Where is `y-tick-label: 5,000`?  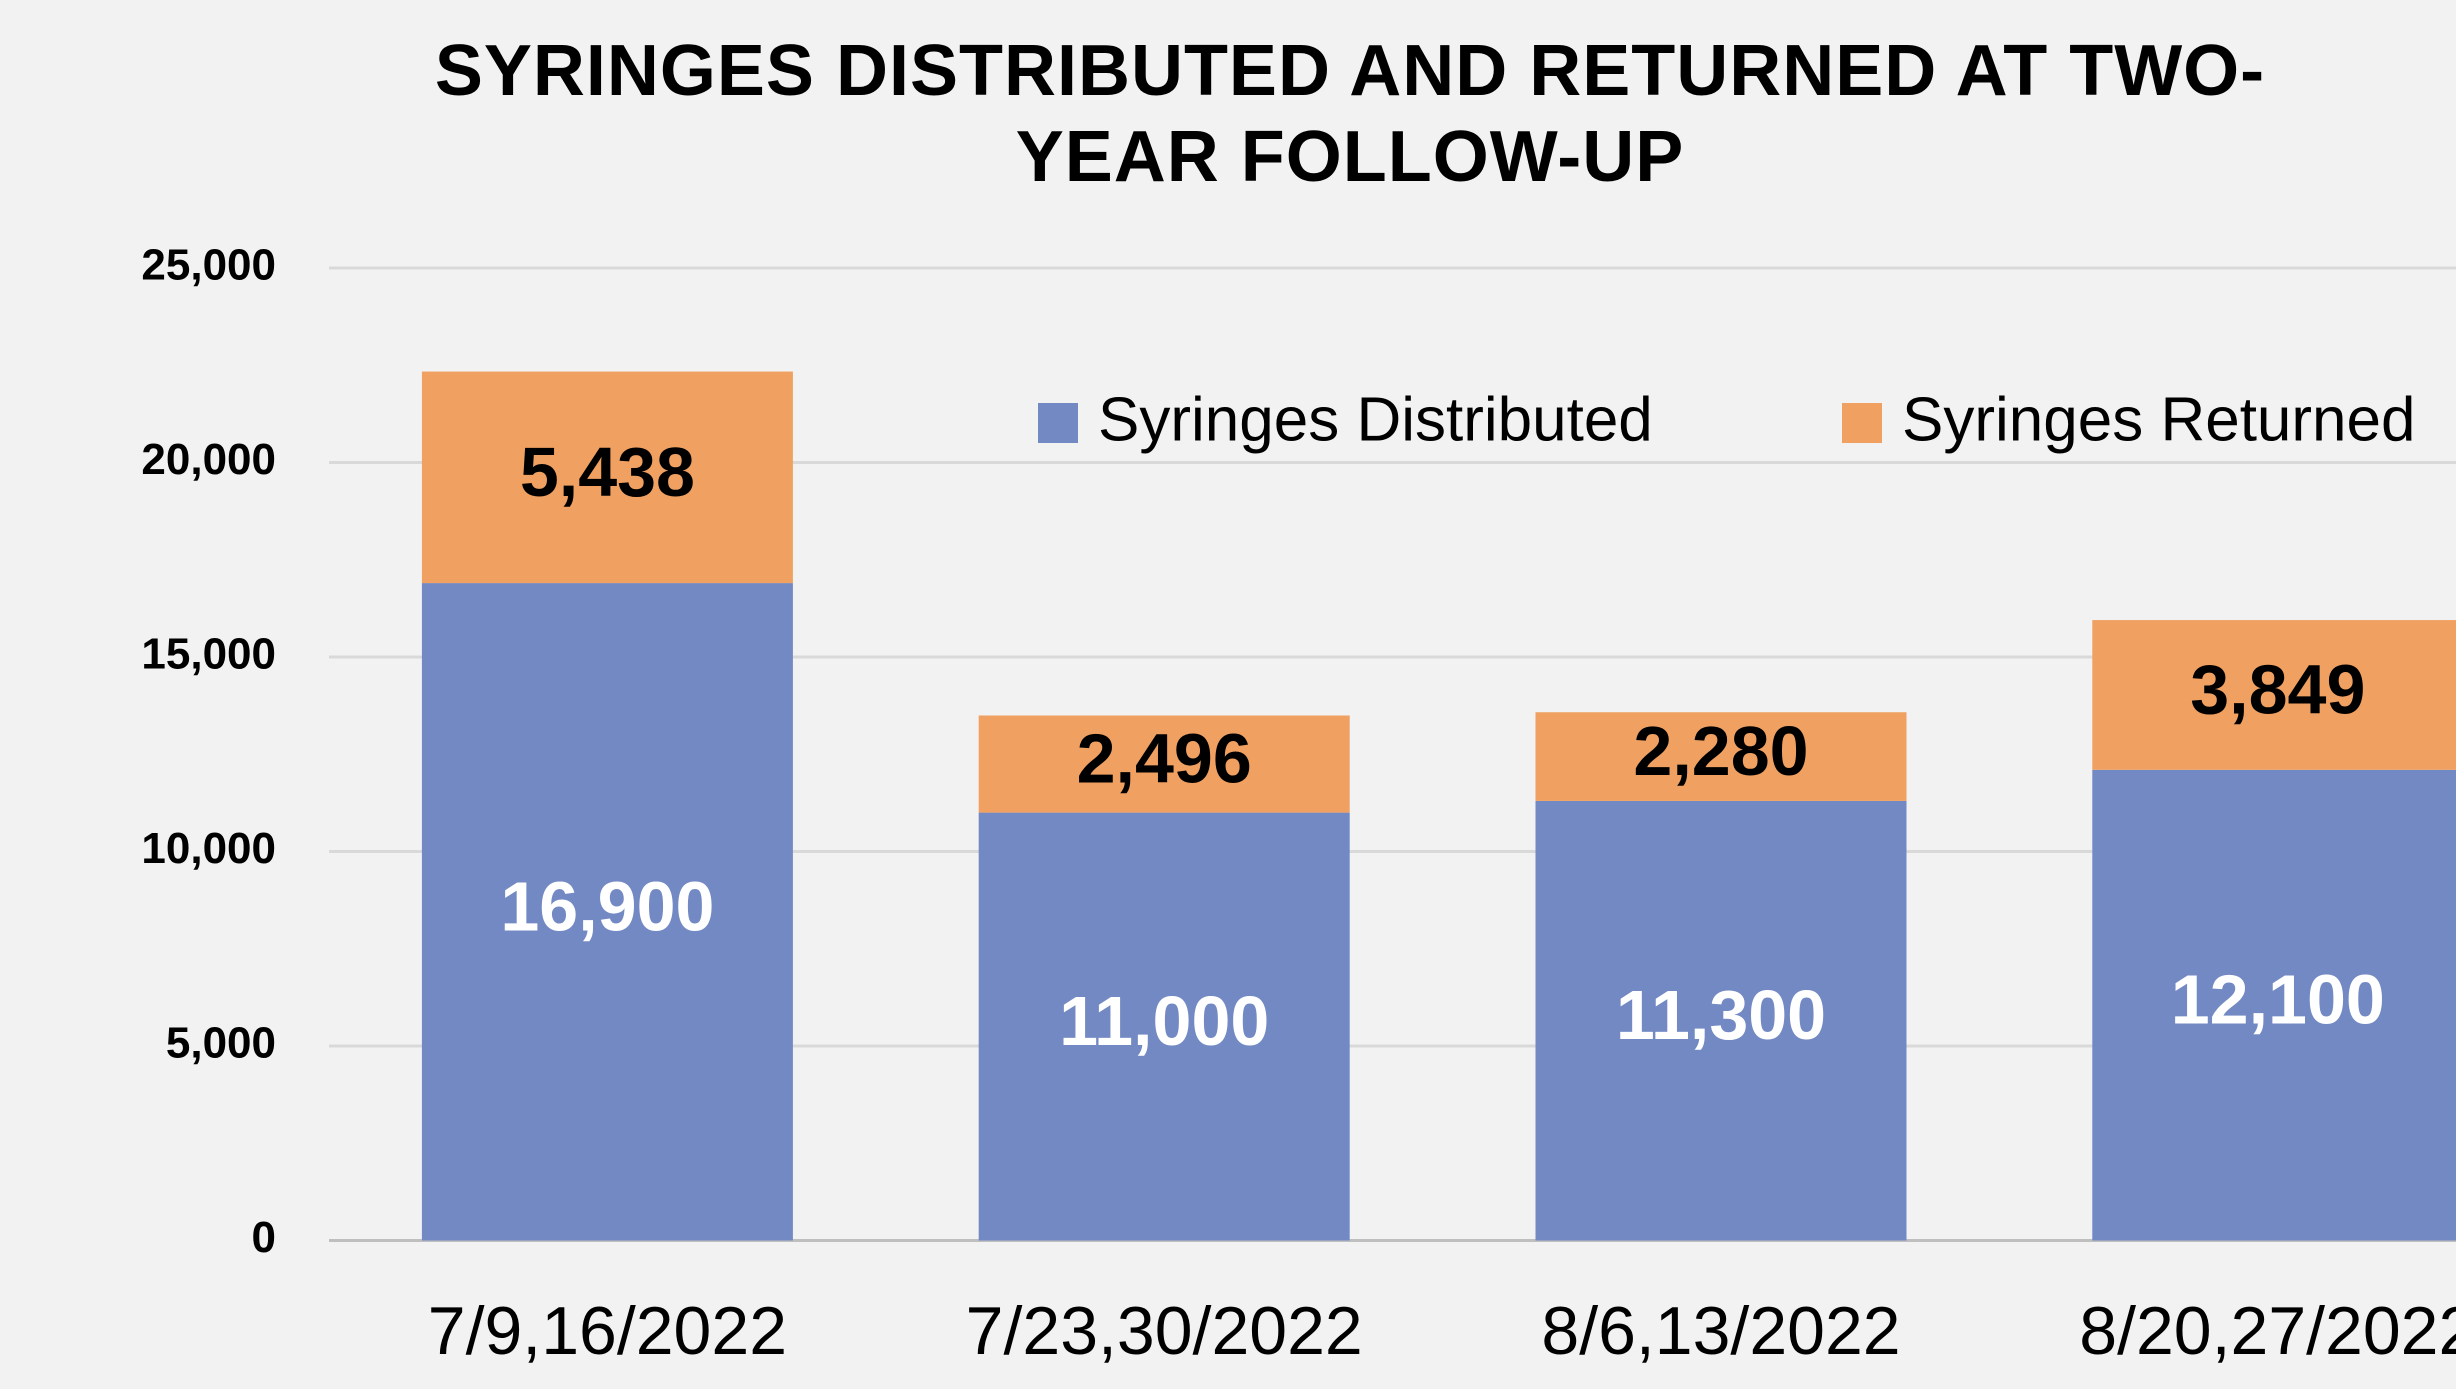
y-tick-label: 5,000 is located at coordinates (221, 1043).